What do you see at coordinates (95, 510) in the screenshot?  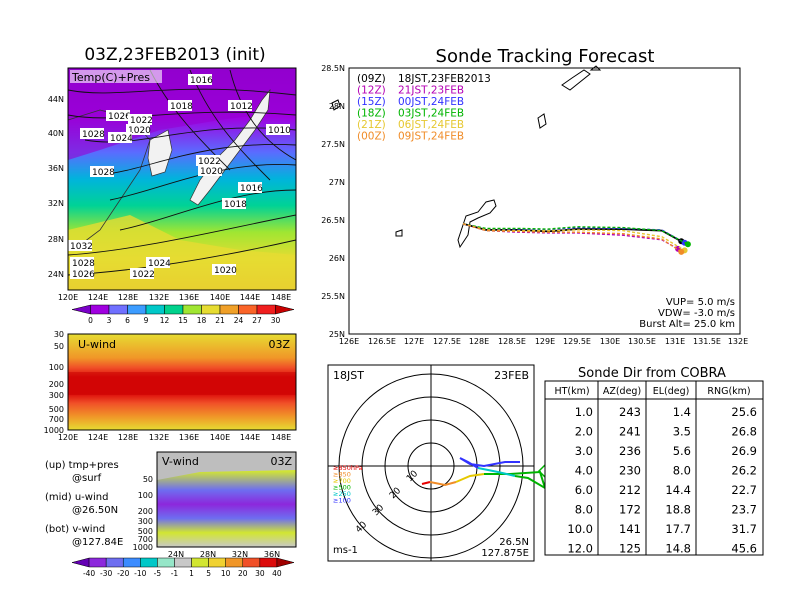 I see `svg-text: @26.50N` at bounding box center [95, 510].